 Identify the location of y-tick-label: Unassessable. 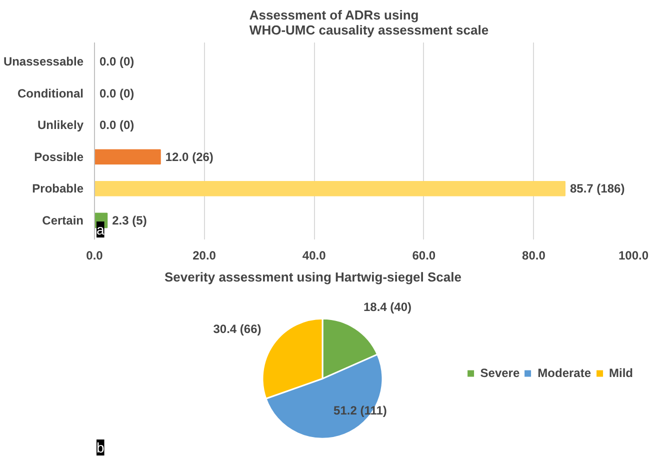
(43, 61).